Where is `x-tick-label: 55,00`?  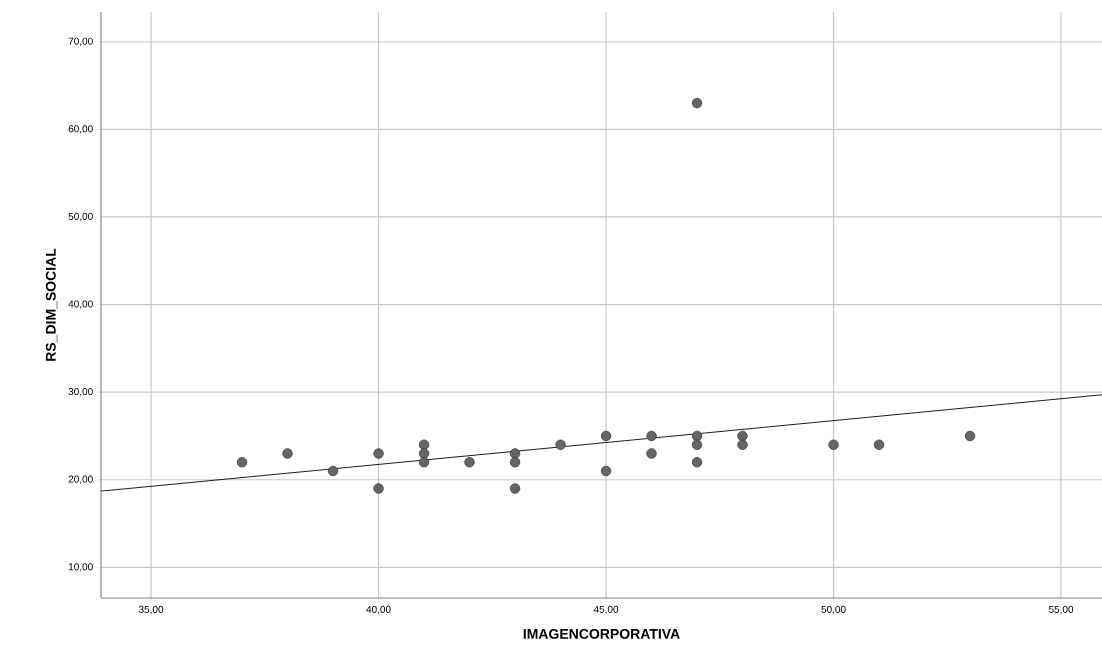
x-tick-label: 55,00 is located at coordinates (1061, 610).